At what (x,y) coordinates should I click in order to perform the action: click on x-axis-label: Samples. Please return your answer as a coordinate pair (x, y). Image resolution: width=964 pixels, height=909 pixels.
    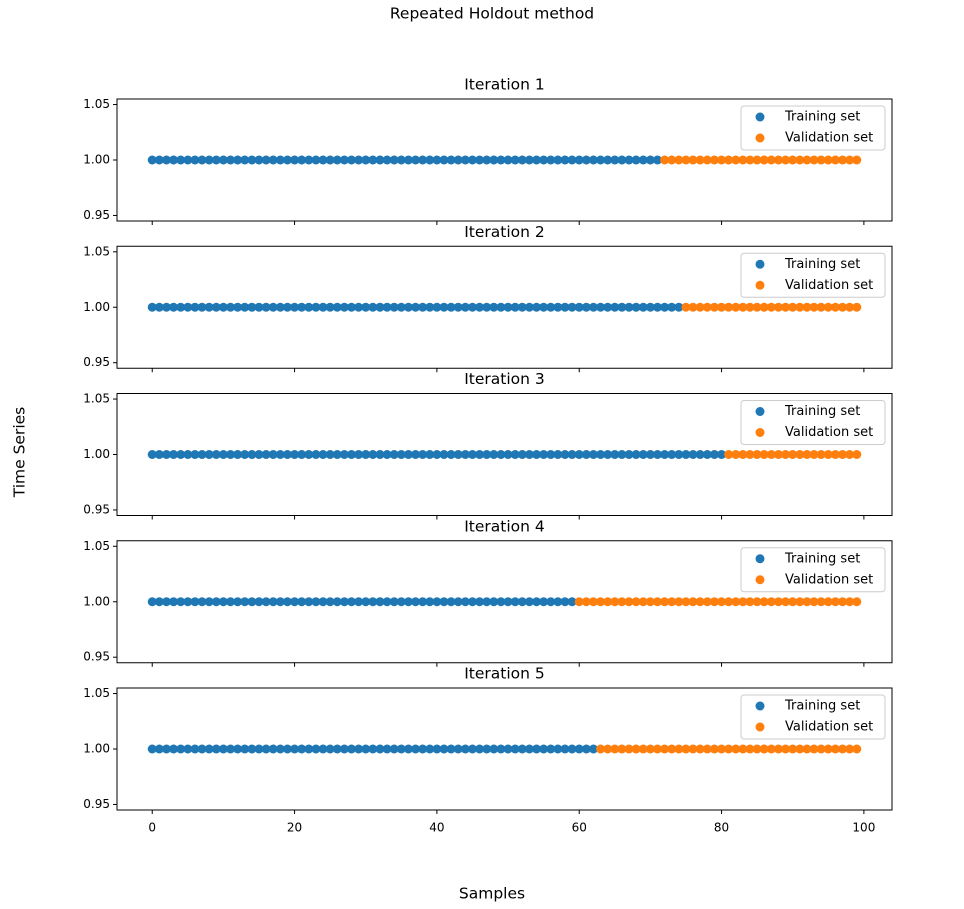
    Looking at the image, I should click on (492, 894).